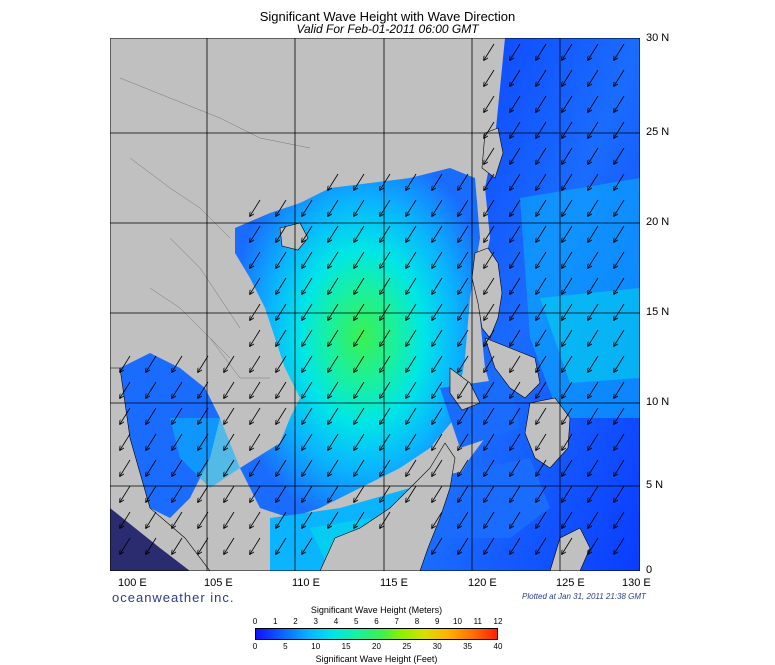  I want to click on lon-label-110e: 110 E, so click(306, 583).